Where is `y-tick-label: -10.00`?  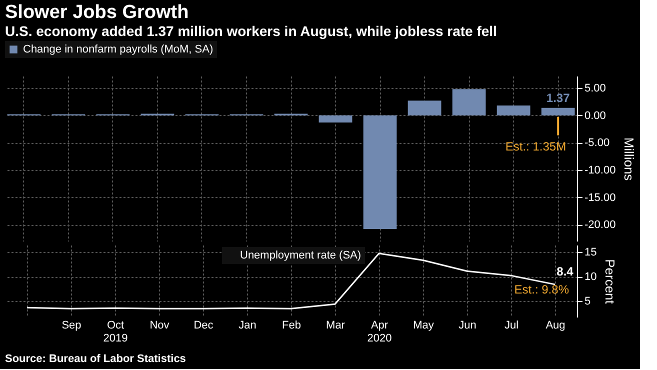 y-tick-label: -10.00 is located at coordinates (600, 170).